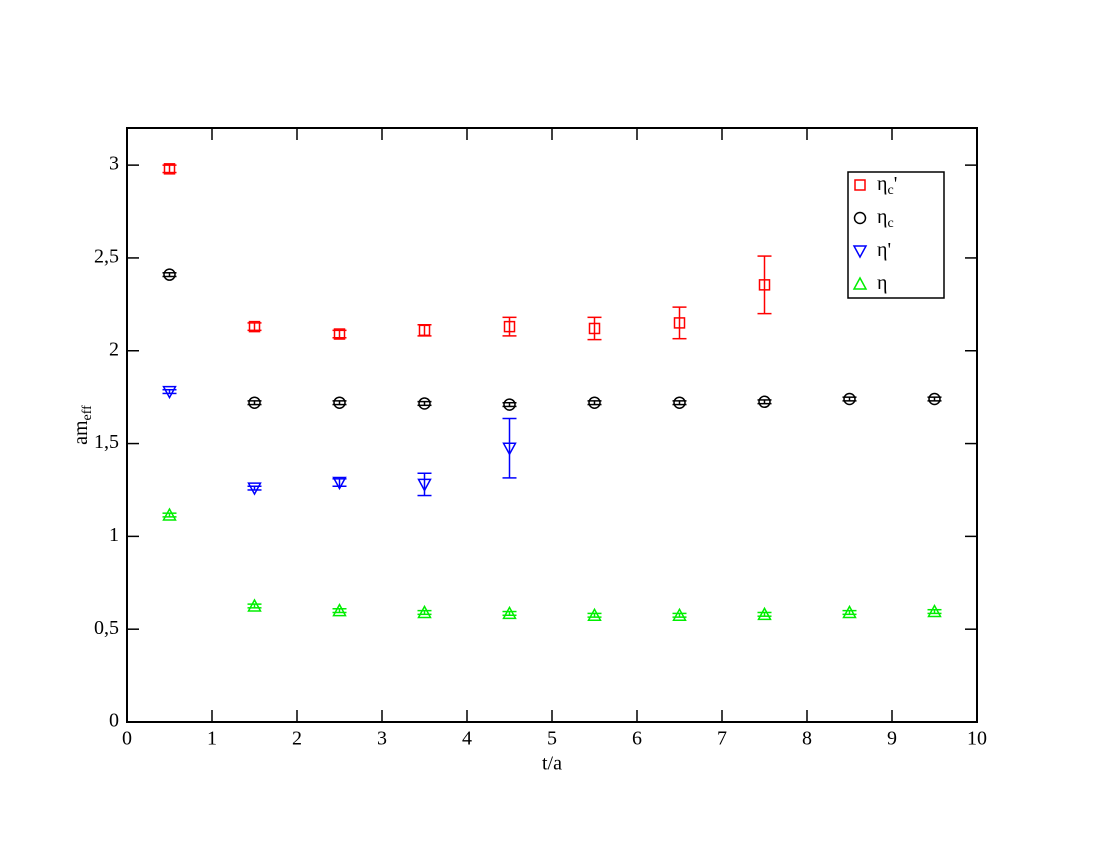 The image size is (1100, 850). What do you see at coordinates (114, 721) in the screenshot?
I see `y-tick-label: 0` at bounding box center [114, 721].